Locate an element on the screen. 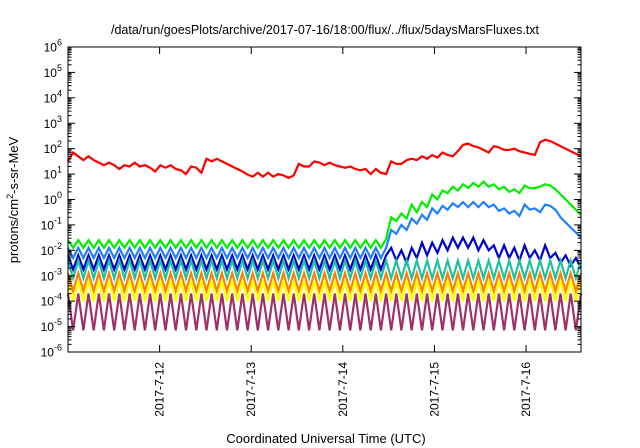 The image size is (640, 448). x-axis-label: Coordinated Universal Time (UTC) is located at coordinates (325, 438).